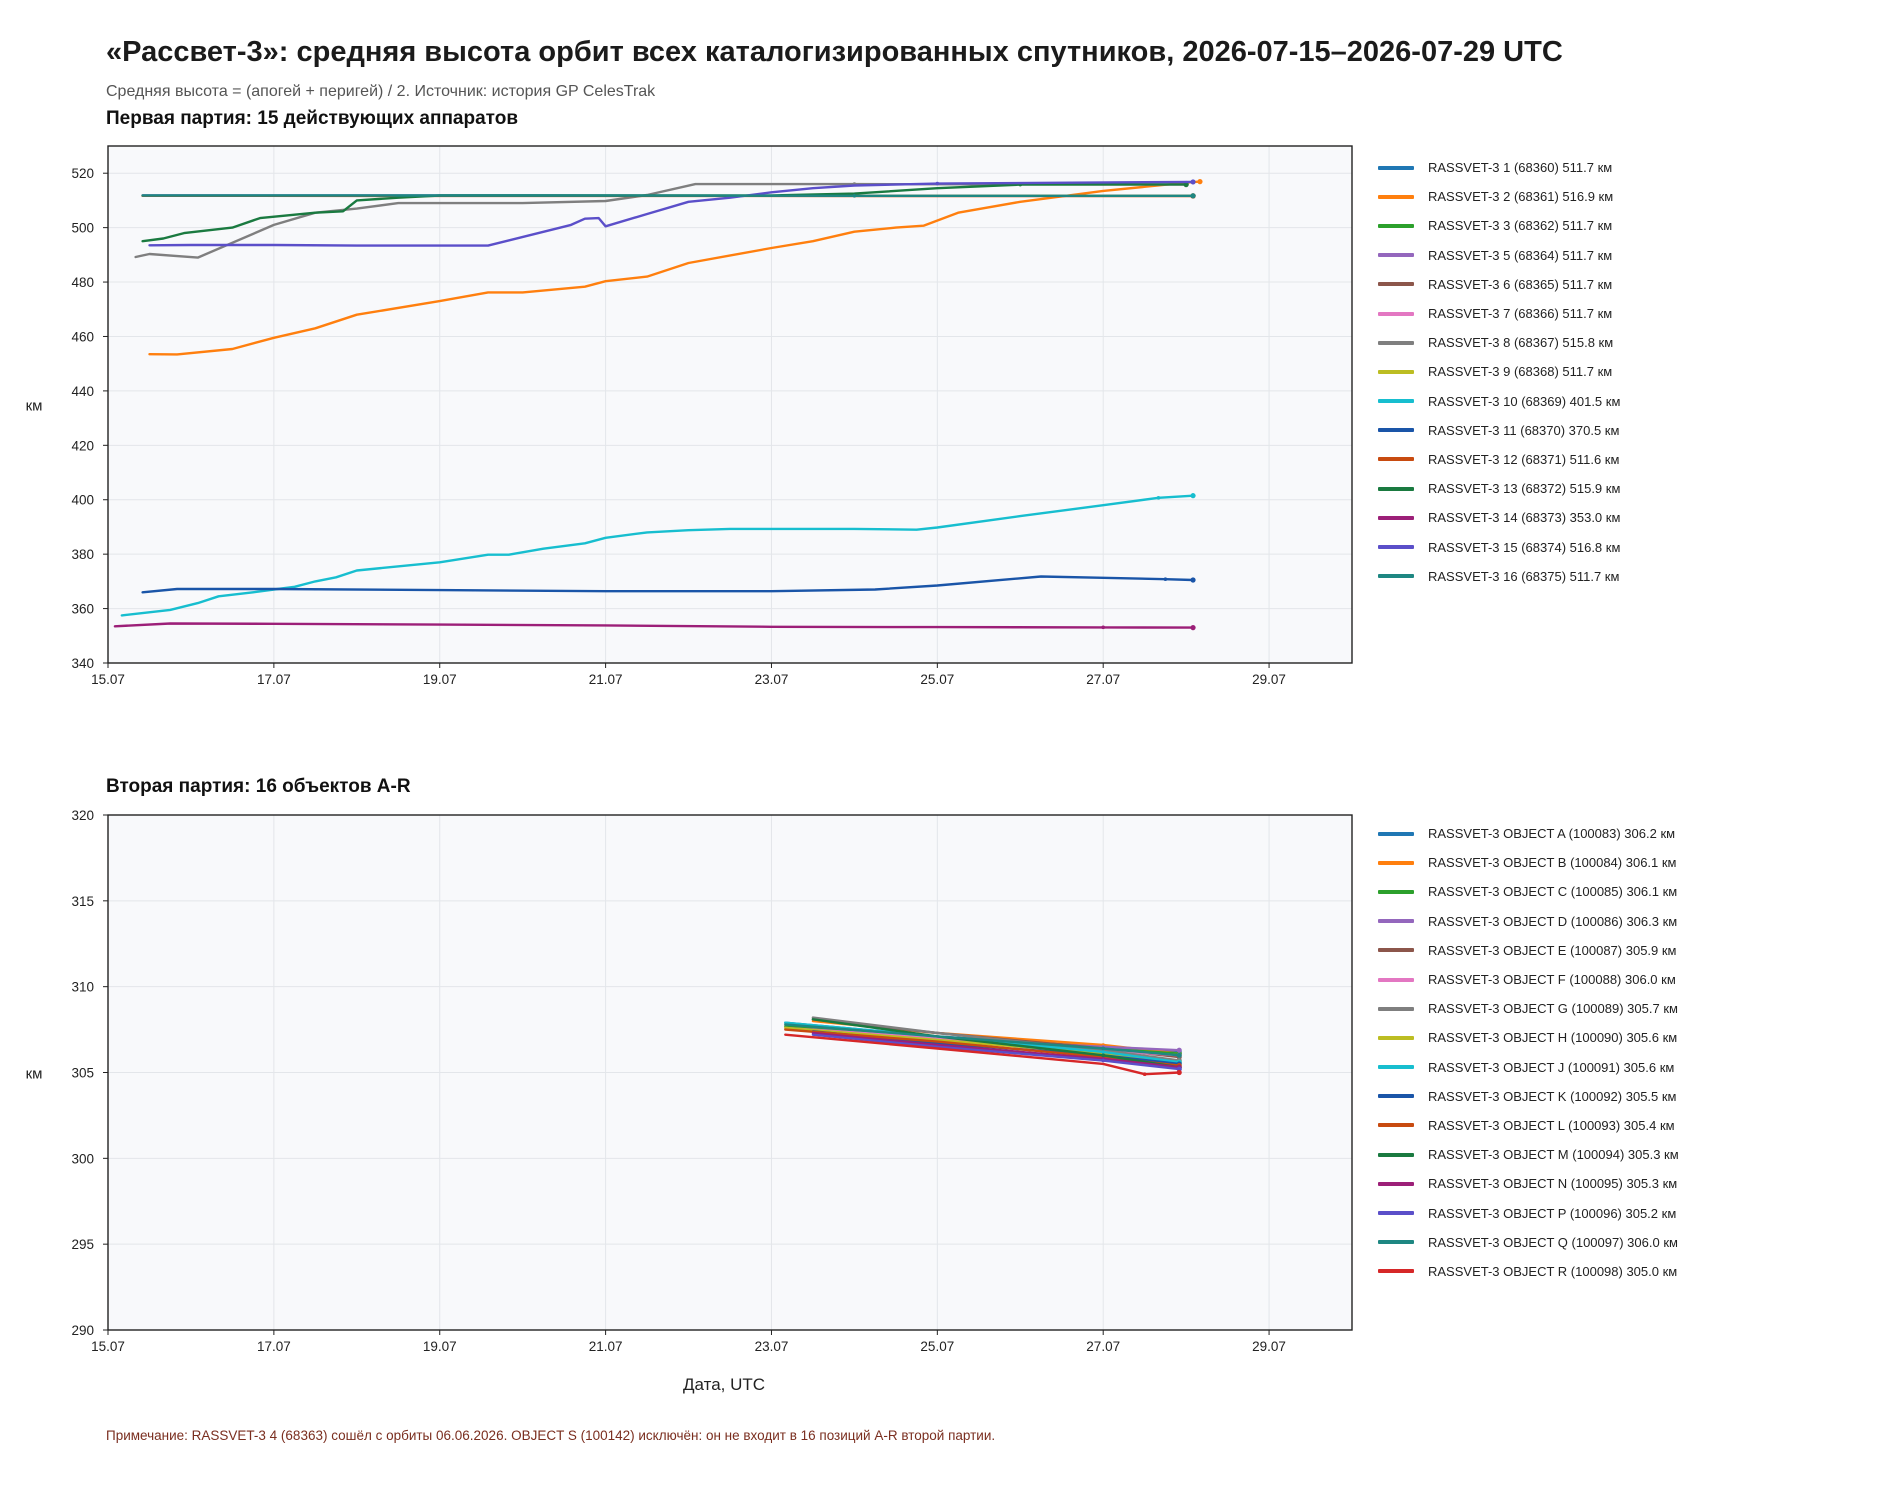  What do you see at coordinates (34, 1074) in the screenshot?
I see `p2-y-axis-title: км` at bounding box center [34, 1074].